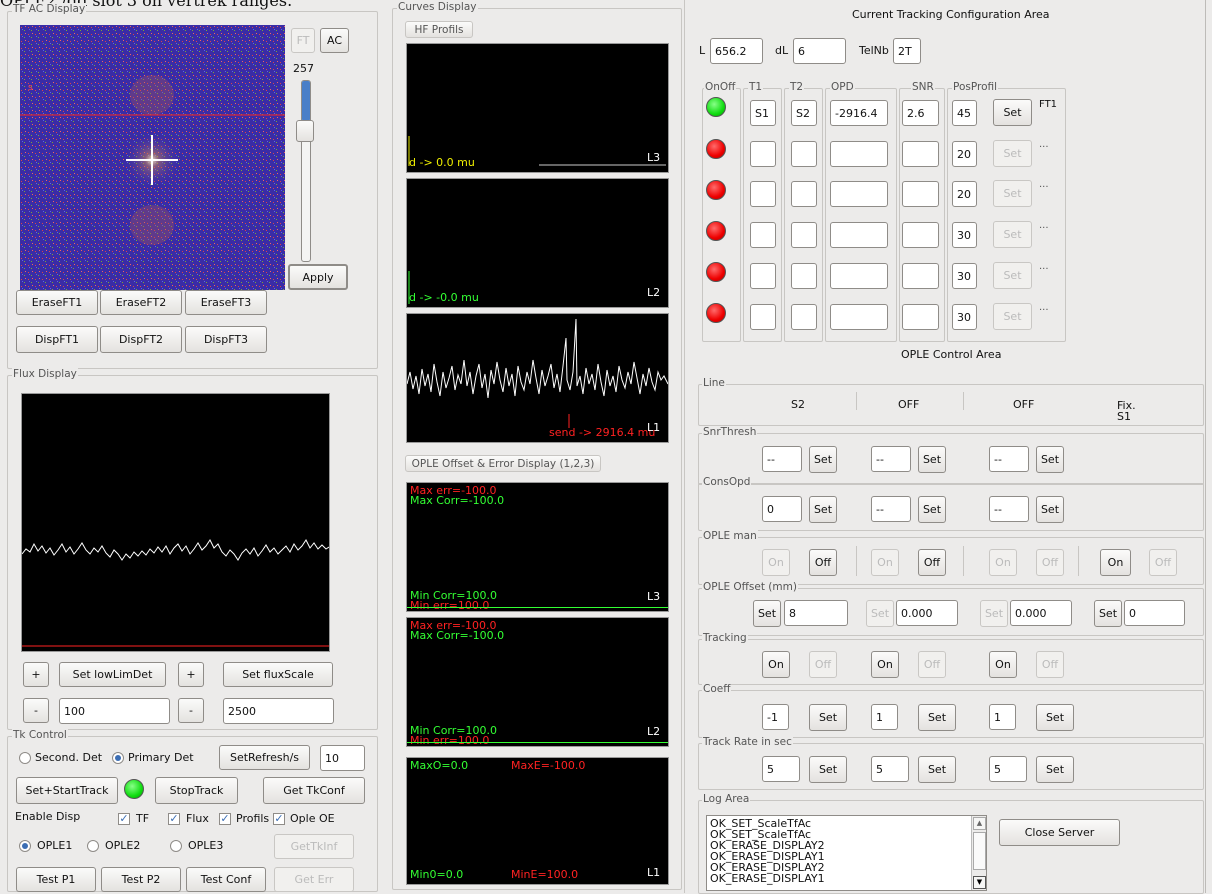 The width and height of the screenshot is (1212, 894). What do you see at coordinates (885, 664) in the screenshot?
I see `tracking-on-2: On` at bounding box center [885, 664].